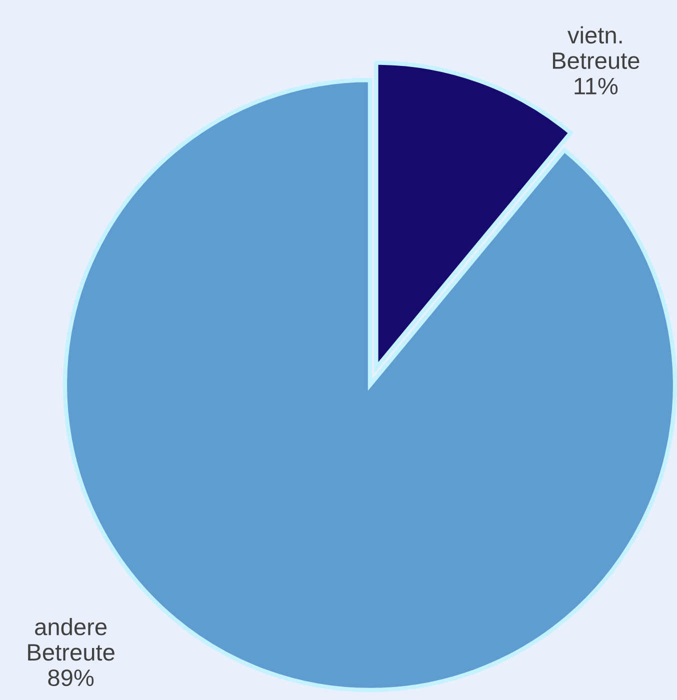 This screenshot has width=677, height=700. I want to click on data-label: 11%, so click(596, 86).